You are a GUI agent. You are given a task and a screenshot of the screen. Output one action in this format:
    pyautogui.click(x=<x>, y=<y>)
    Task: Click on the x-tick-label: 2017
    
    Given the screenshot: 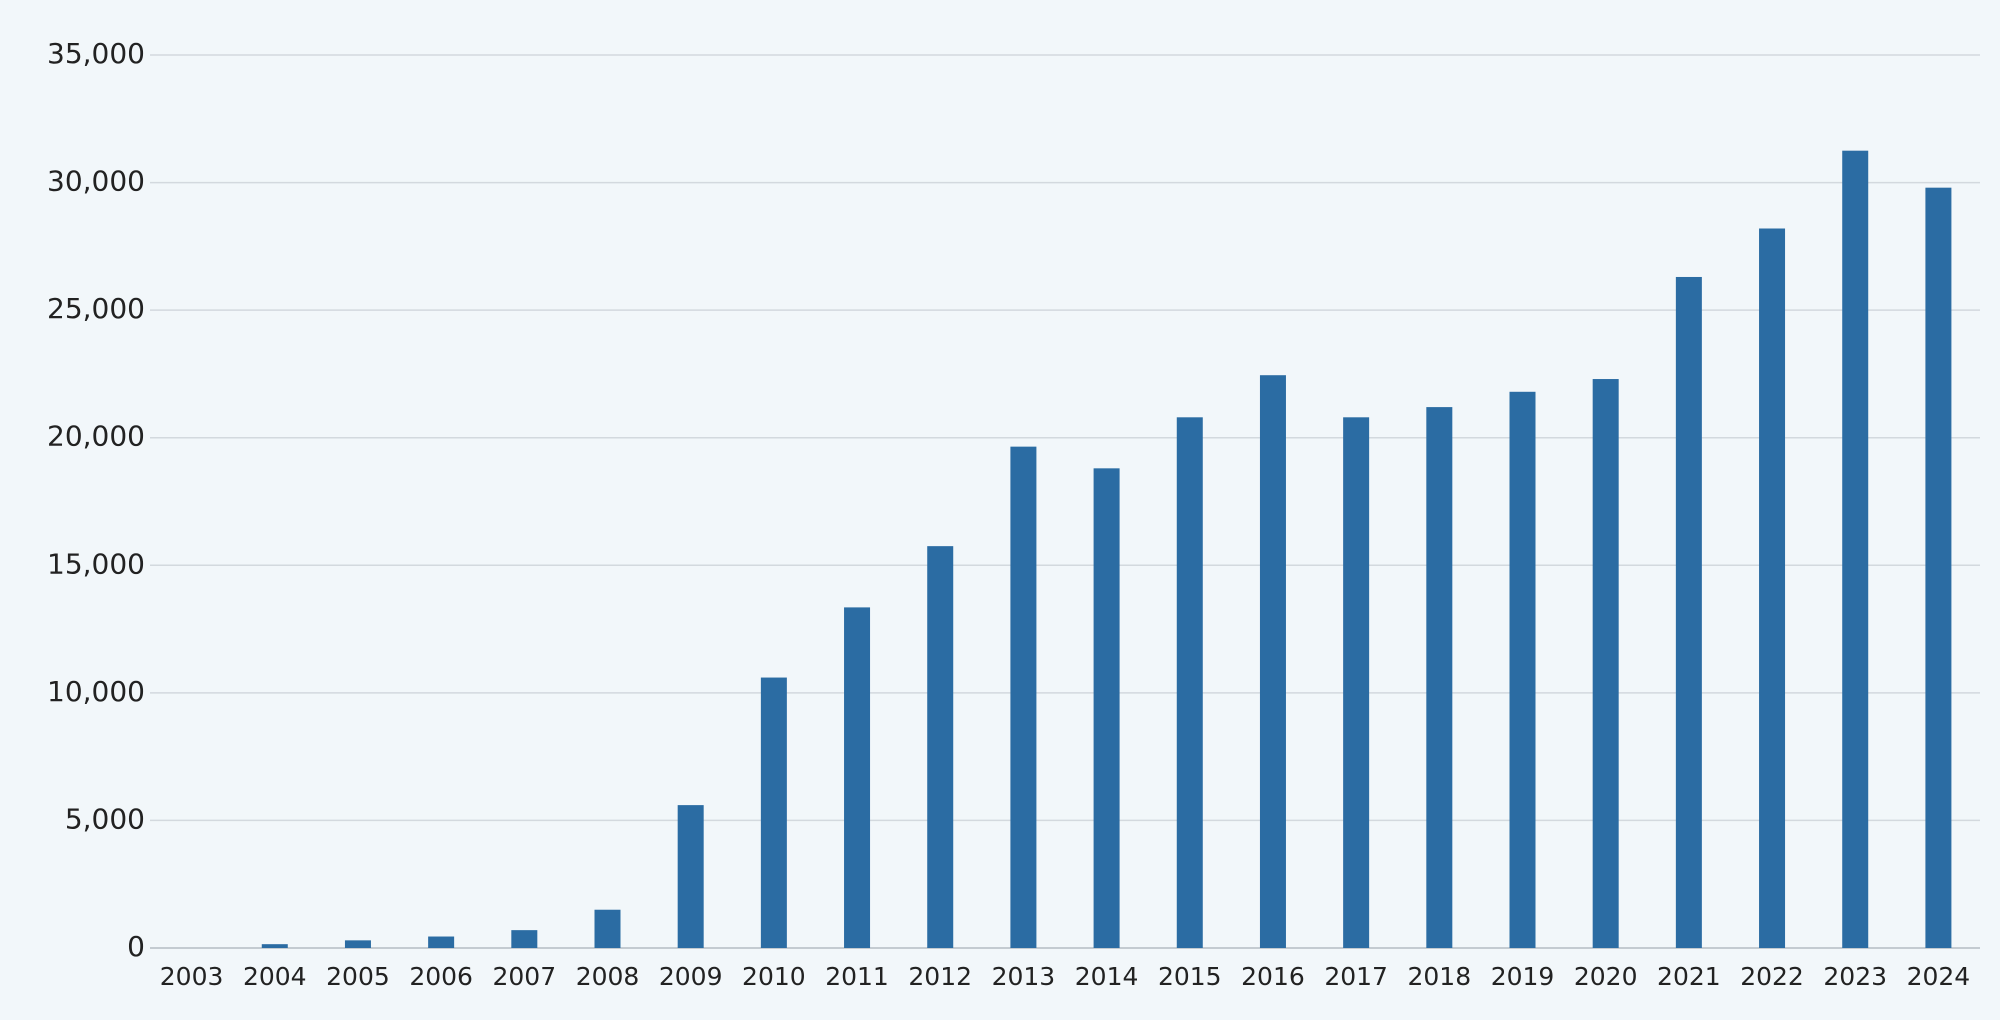 What is the action you would take?
    pyautogui.click(x=1356, y=976)
    